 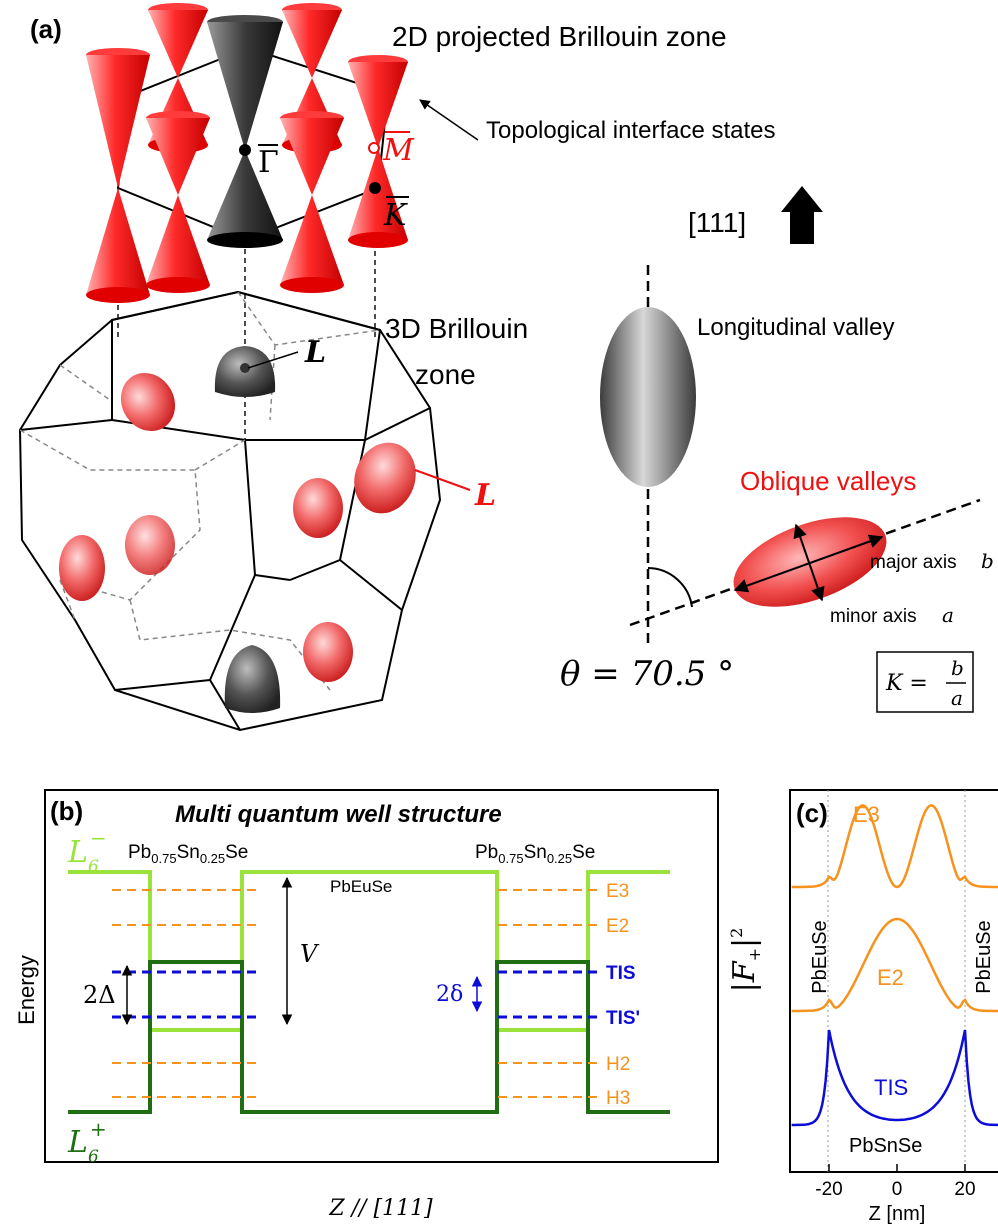 What do you see at coordinates (449, 994) in the screenshot?
I see `delta-small-label: 2δ` at bounding box center [449, 994].